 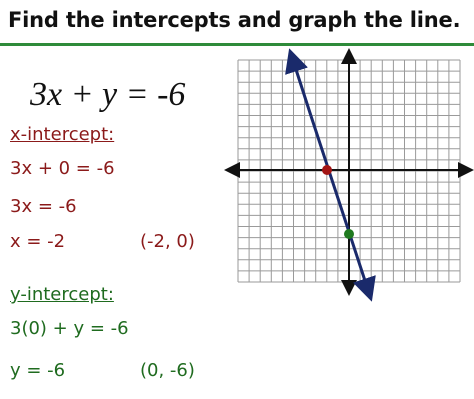 I want to click on title-rule, so click(x=237, y=44).